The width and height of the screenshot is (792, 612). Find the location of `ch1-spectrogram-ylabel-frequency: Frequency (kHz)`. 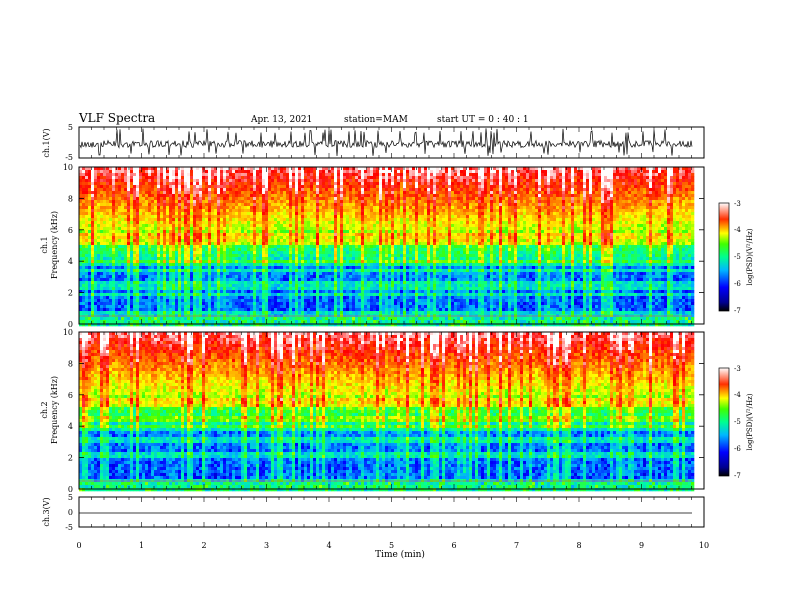

ch1-spectrogram-ylabel-frequency: Frequency (kHz) is located at coordinates (54, 245).